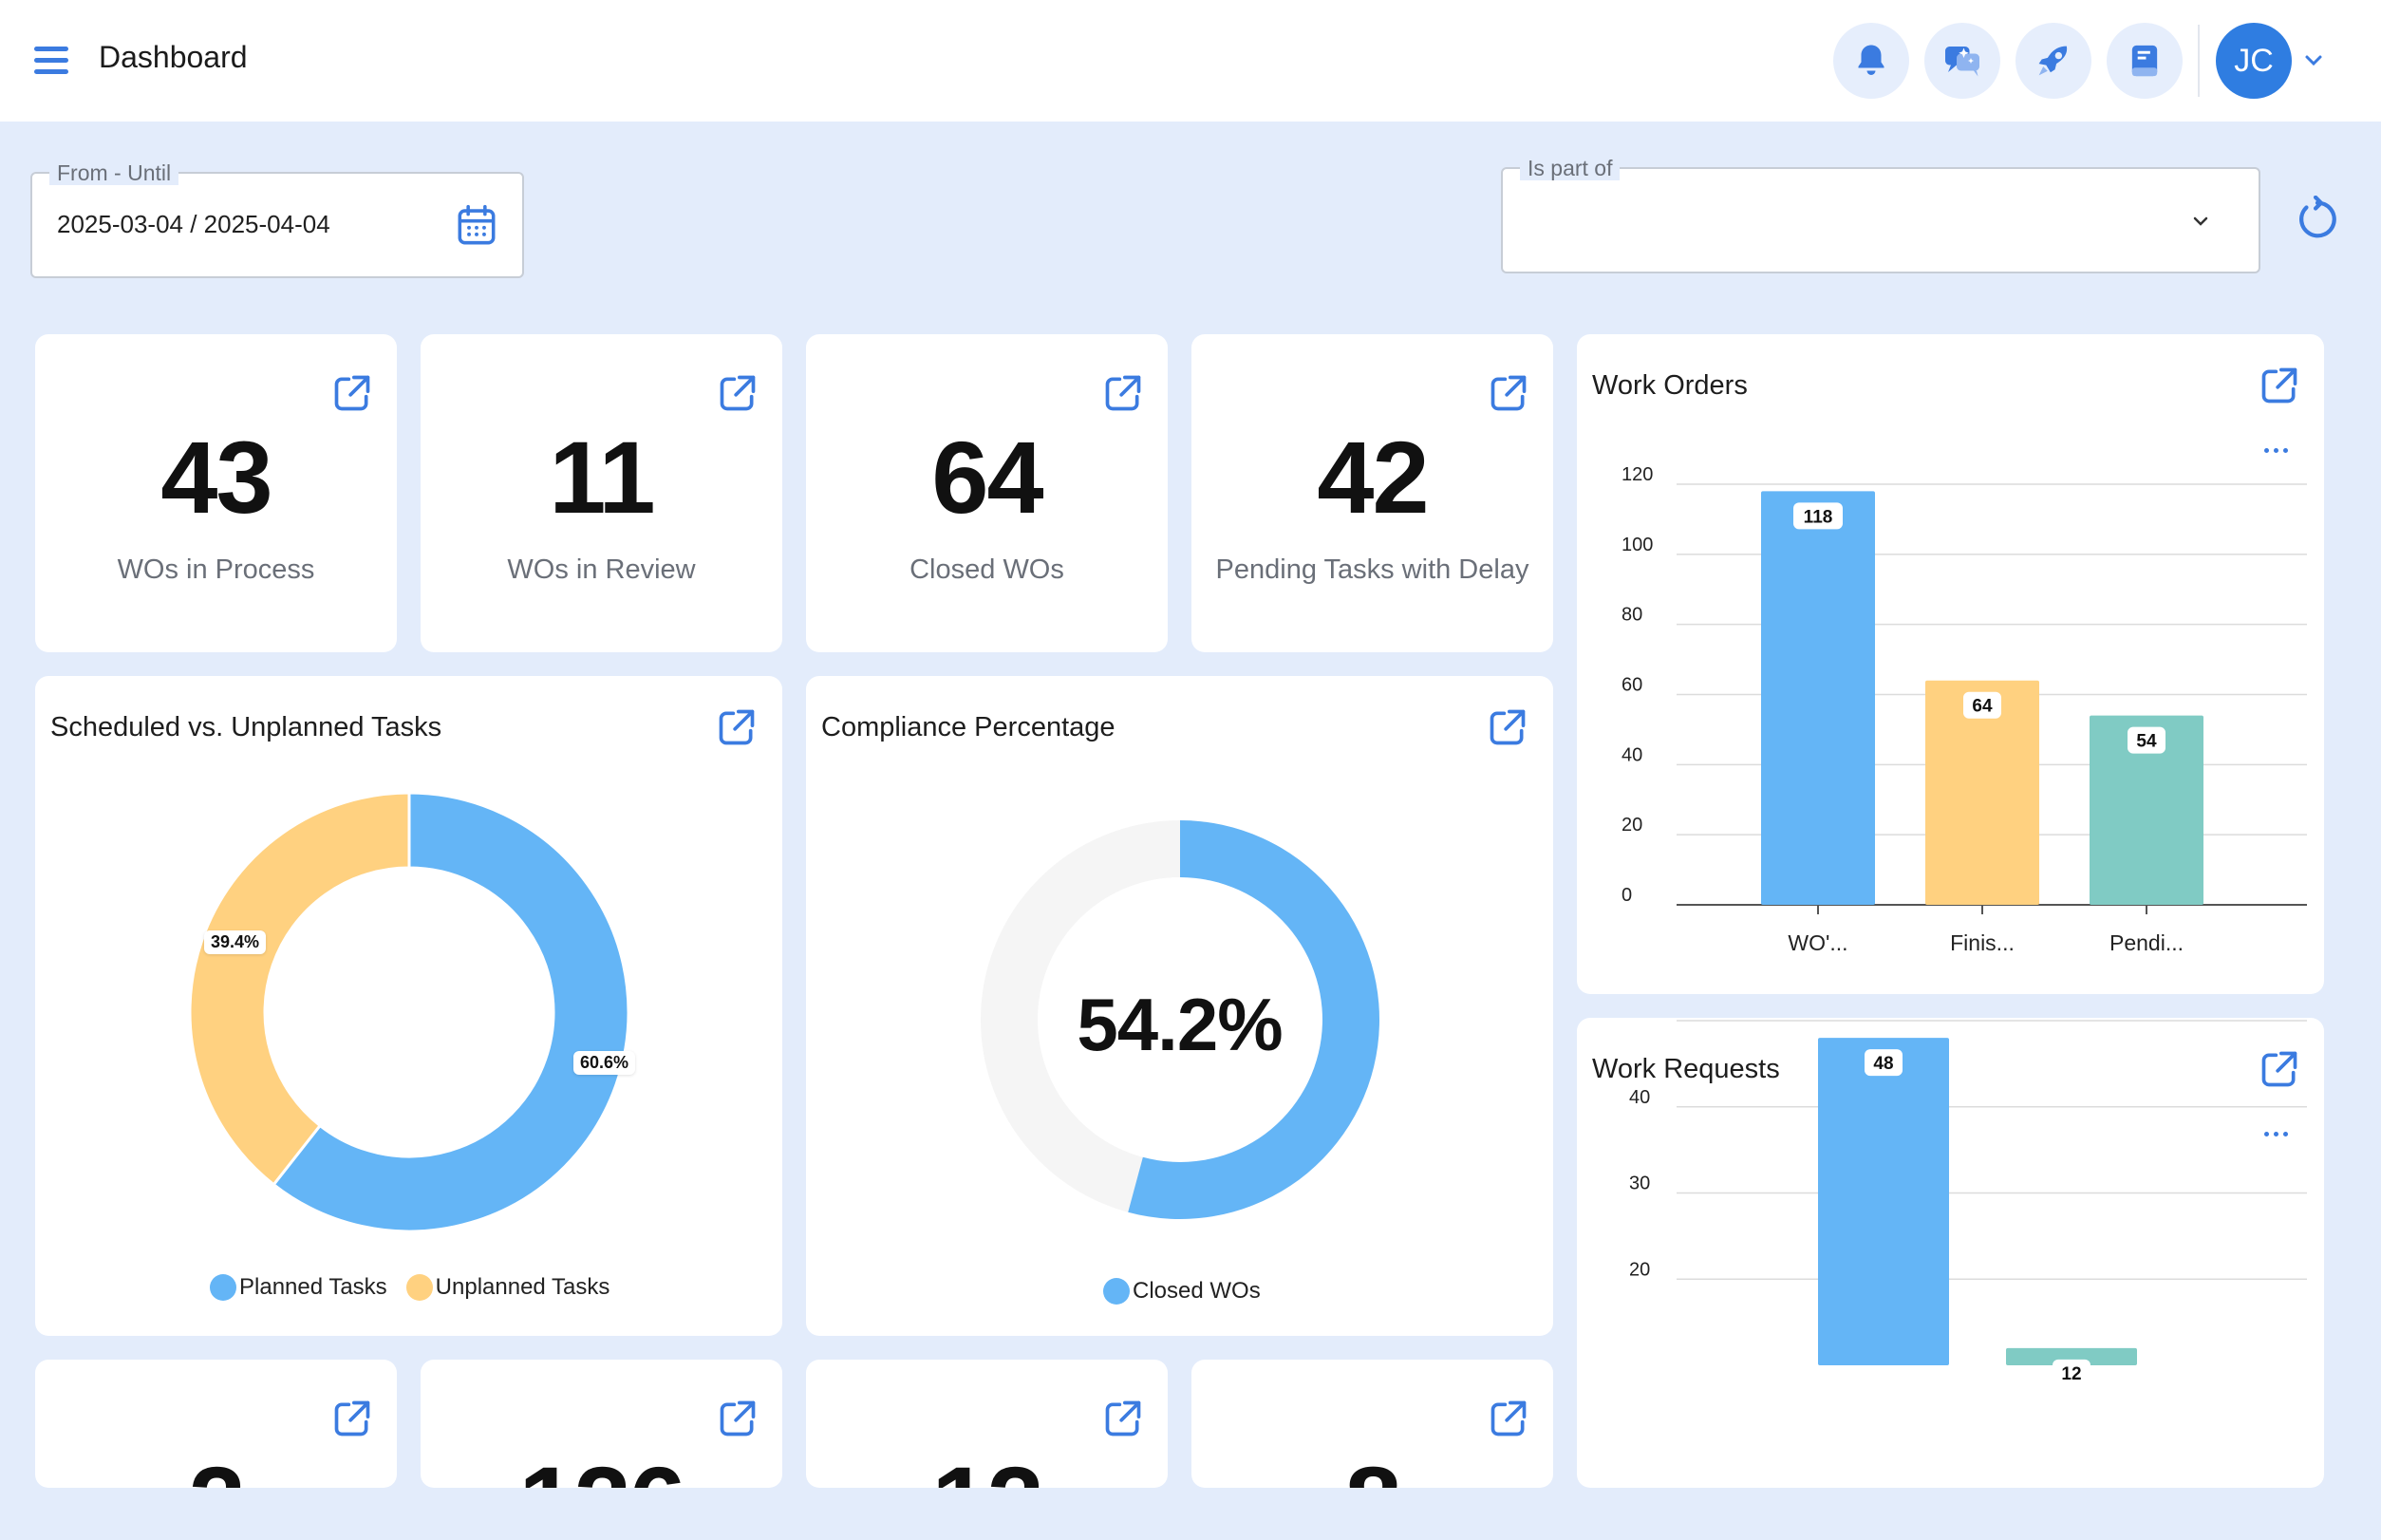 The width and height of the screenshot is (2381, 1540). What do you see at coordinates (1632, 686) in the screenshot?
I see `y-tick-label: 60` at bounding box center [1632, 686].